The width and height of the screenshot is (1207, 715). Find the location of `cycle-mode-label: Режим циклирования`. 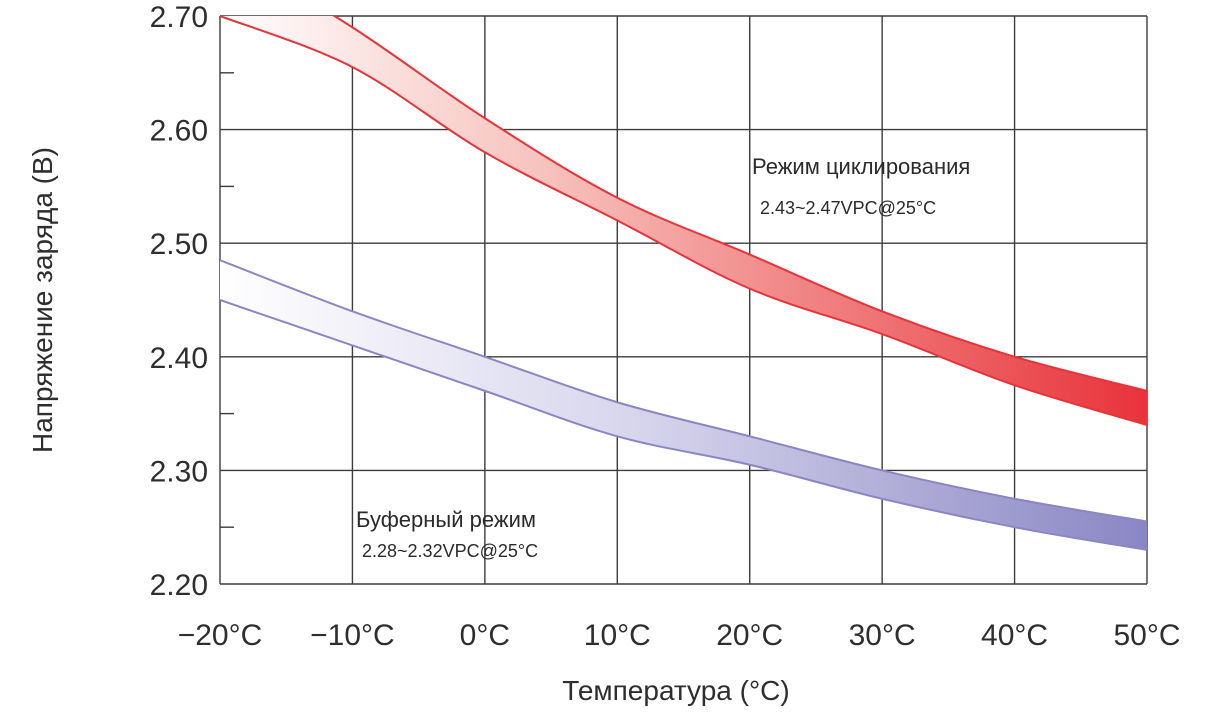

cycle-mode-label: Режим циклирования is located at coordinates (861, 166).